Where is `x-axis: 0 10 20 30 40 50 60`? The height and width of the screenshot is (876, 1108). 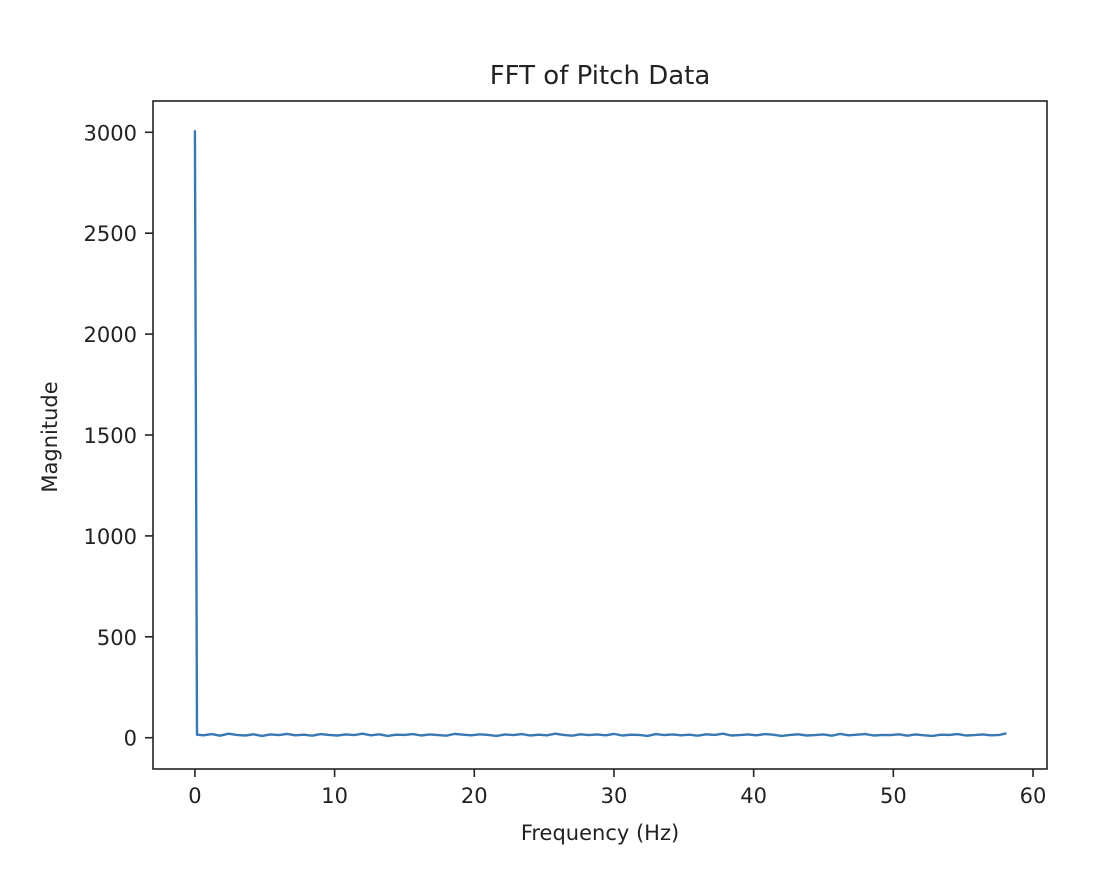 x-axis: 0 10 20 30 40 50 60 is located at coordinates (617, 788).